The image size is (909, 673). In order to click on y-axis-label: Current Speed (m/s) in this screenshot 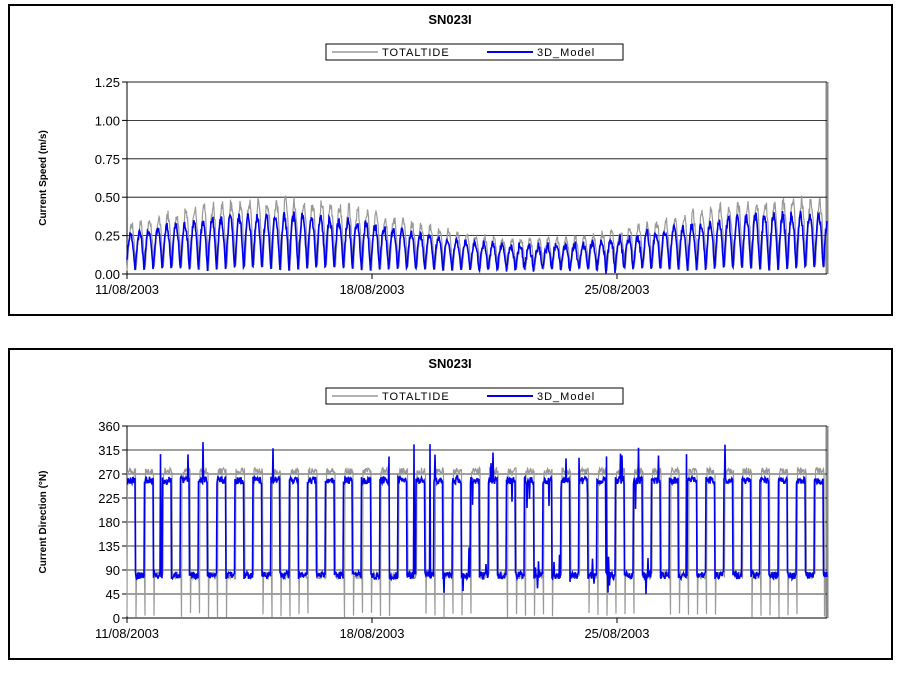, I will do `click(43, 178)`.